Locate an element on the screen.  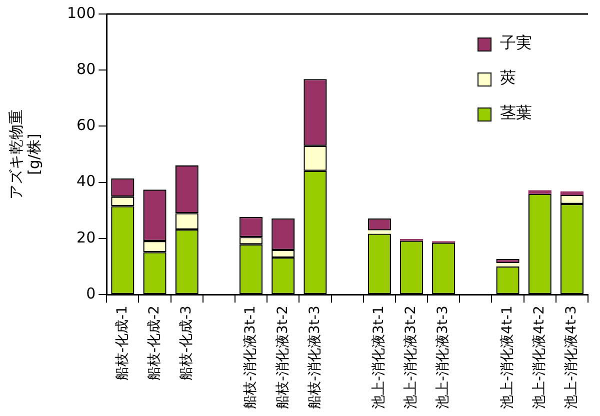
x-tick-label: 池上-消化液4t-1 is located at coordinates (507, 358).